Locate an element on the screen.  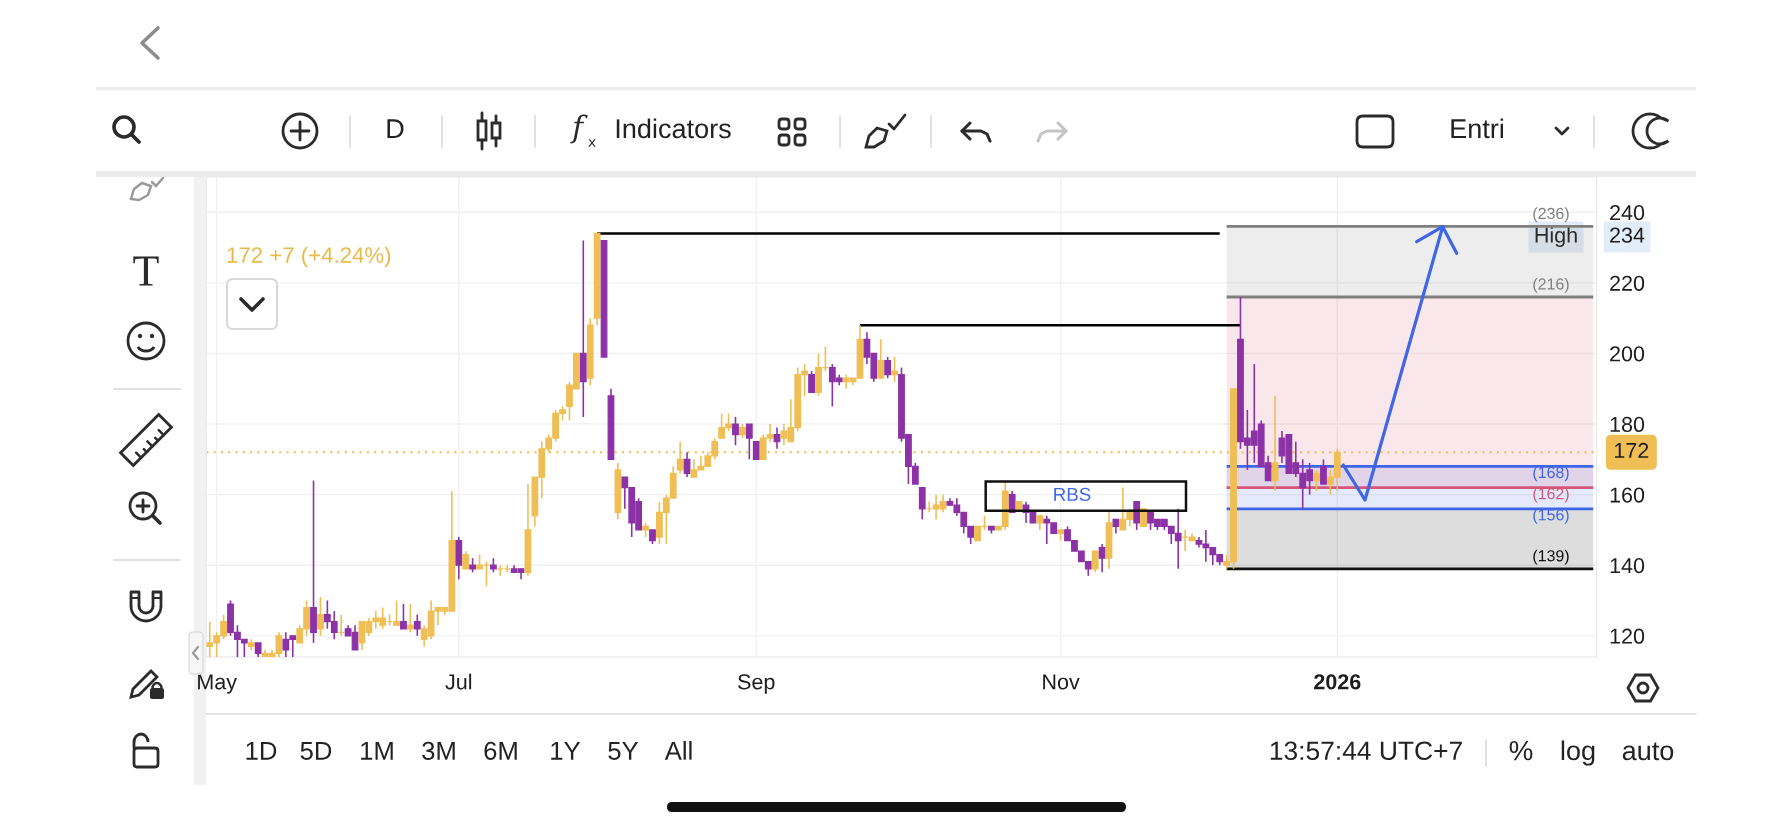
ref-line-label: 172 is located at coordinates (1632, 450).